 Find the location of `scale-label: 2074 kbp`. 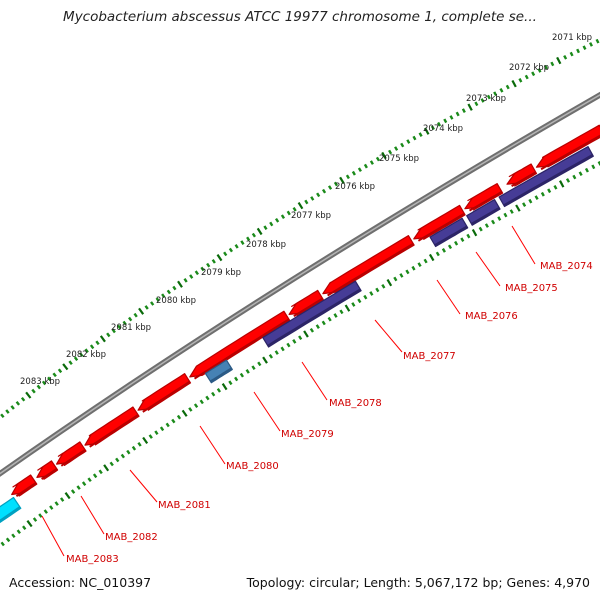

scale-label: 2074 kbp is located at coordinates (443, 129).